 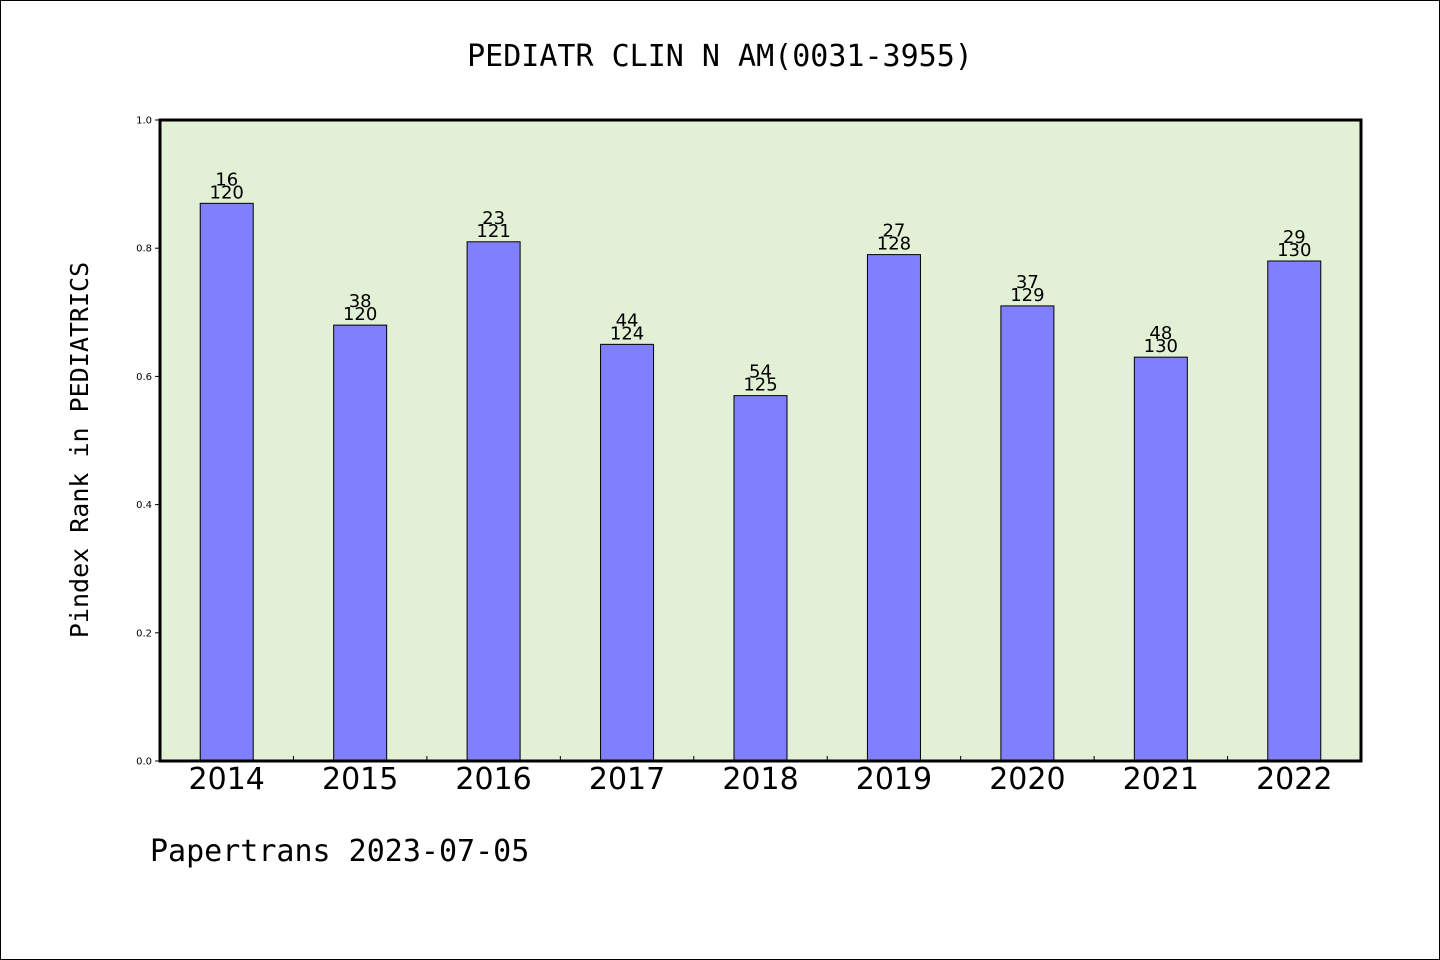 What do you see at coordinates (760, 372) in the screenshot?
I see `rank-label-2018: 54` at bounding box center [760, 372].